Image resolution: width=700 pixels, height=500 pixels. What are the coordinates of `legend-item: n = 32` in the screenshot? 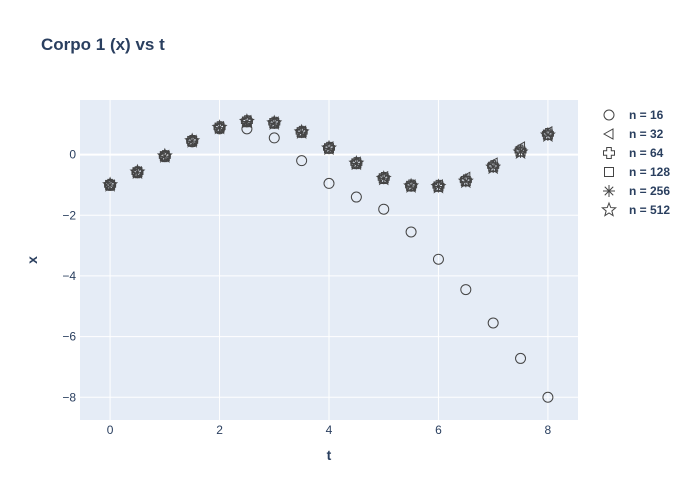 It's located at (633, 134).